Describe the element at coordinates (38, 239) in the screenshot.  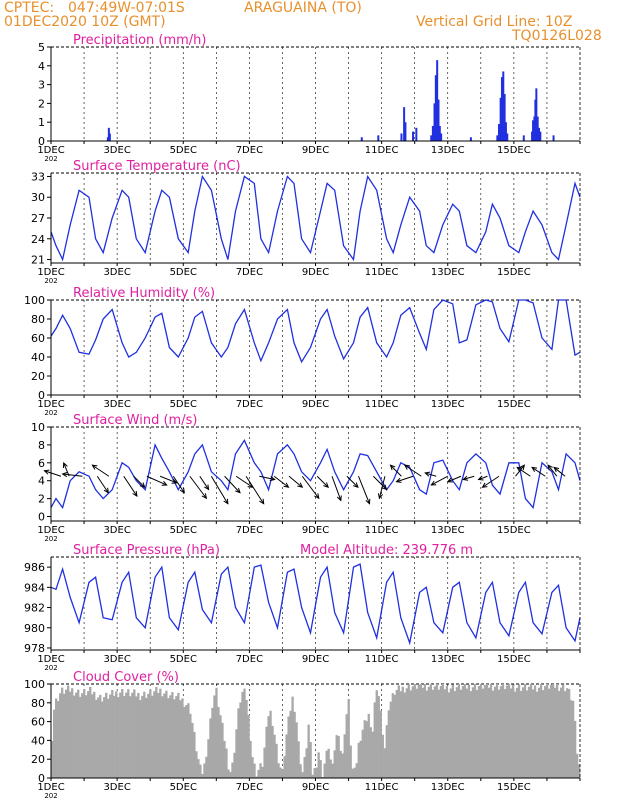
I see `y-tick-label: 24` at that location.